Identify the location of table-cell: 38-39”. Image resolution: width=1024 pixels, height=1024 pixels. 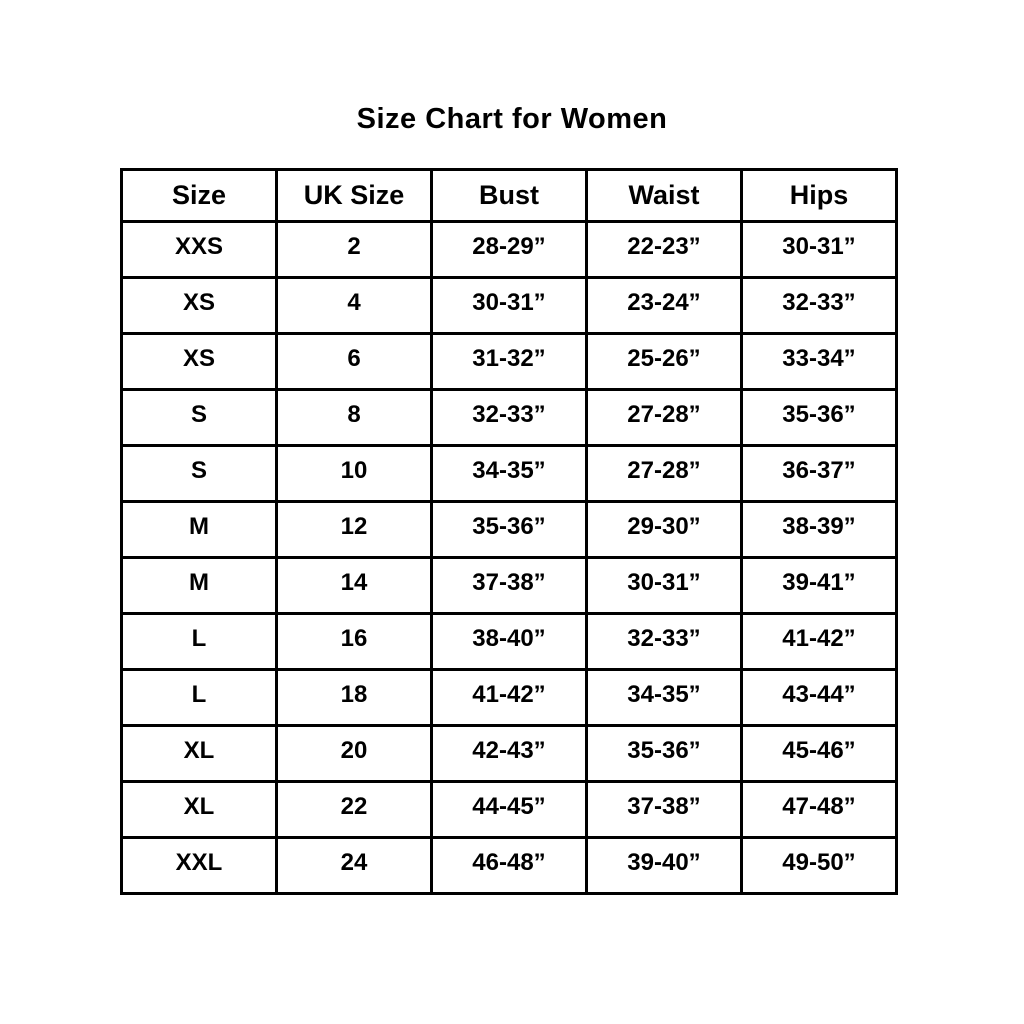
(819, 529).